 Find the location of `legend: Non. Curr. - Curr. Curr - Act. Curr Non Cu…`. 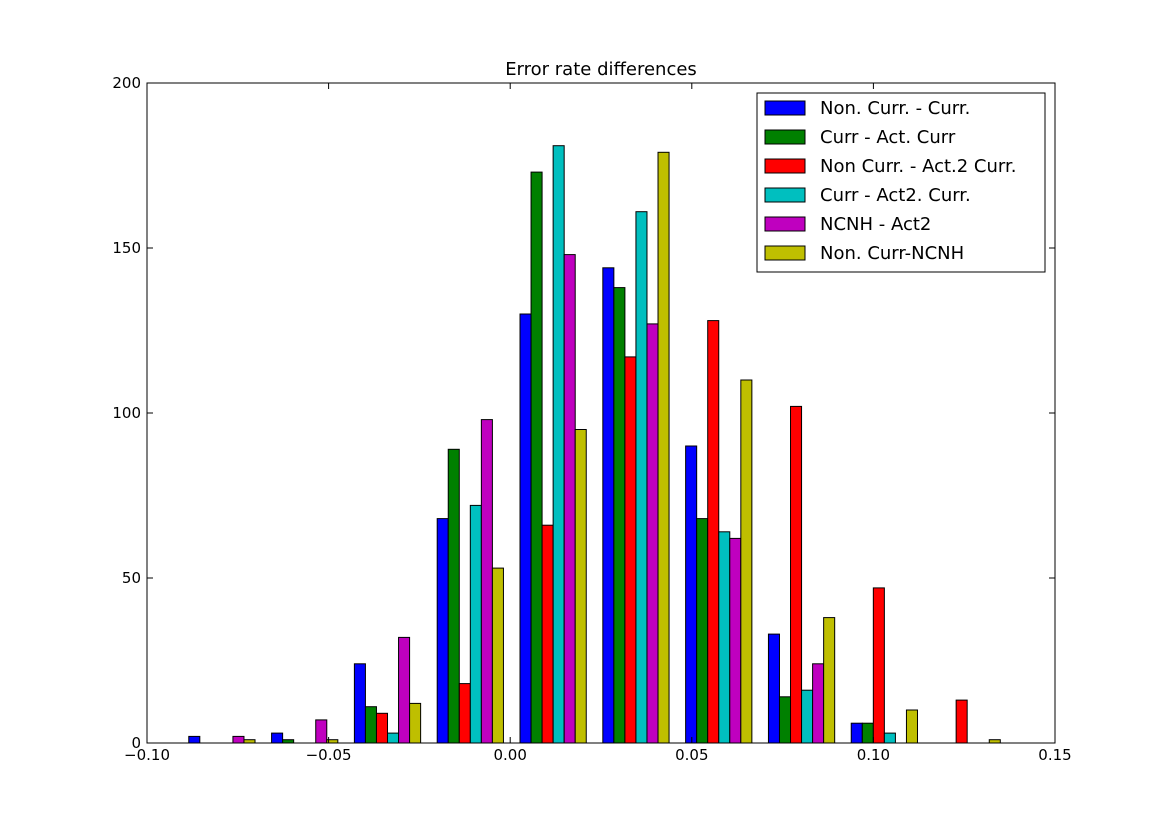

legend: Non. Curr. - Curr. Curr - Act. Curr Non Cu… is located at coordinates (901, 182).